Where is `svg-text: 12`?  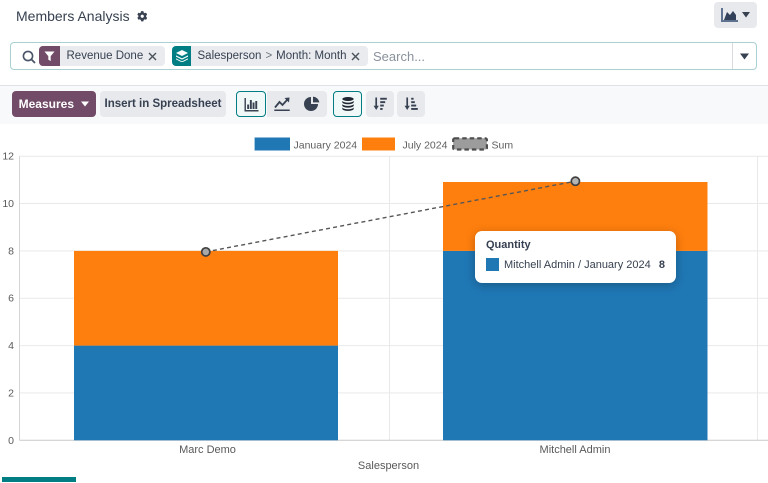
svg-text: 12 is located at coordinates (8, 157).